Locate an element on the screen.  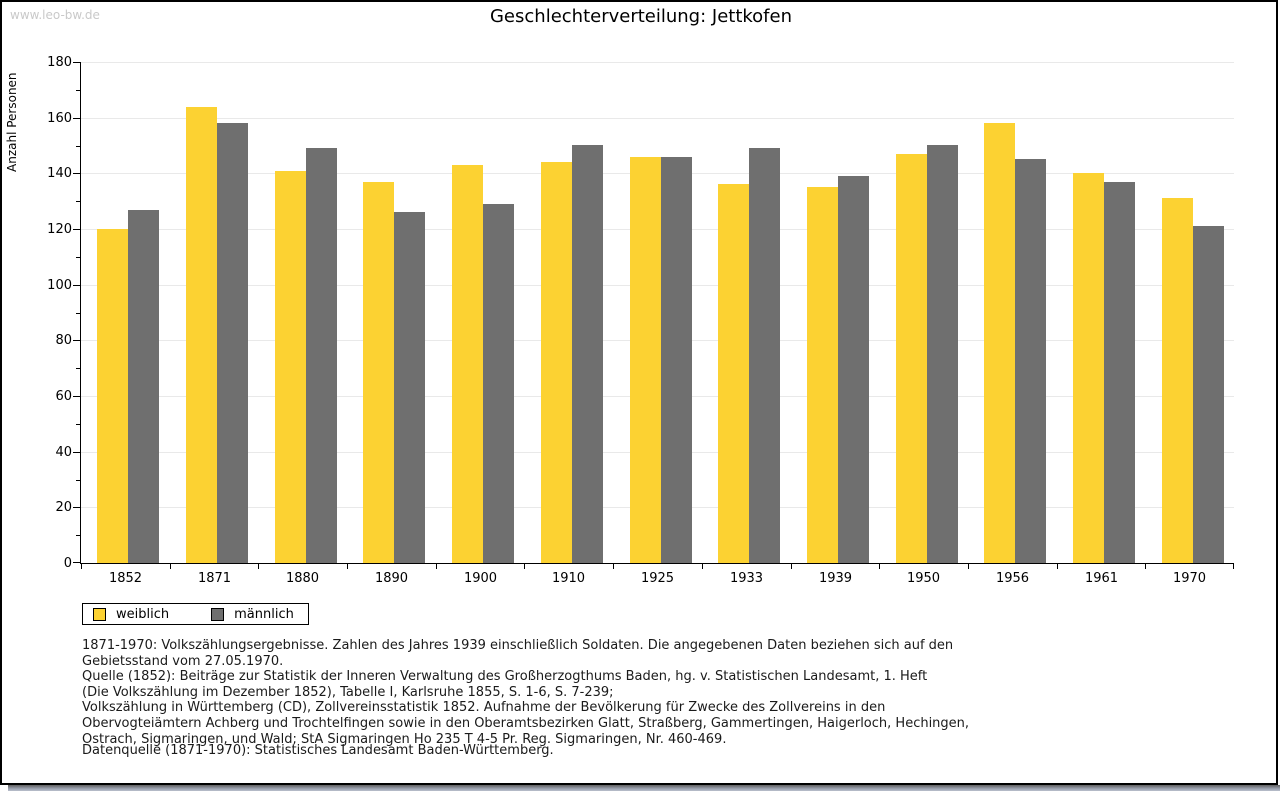
bar-weiblich-1956 is located at coordinates (999, 343).